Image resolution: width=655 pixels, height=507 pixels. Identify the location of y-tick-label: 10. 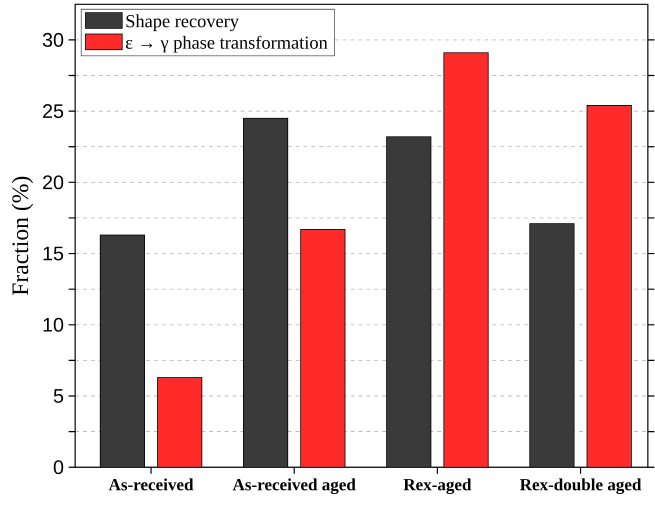
(54, 325).